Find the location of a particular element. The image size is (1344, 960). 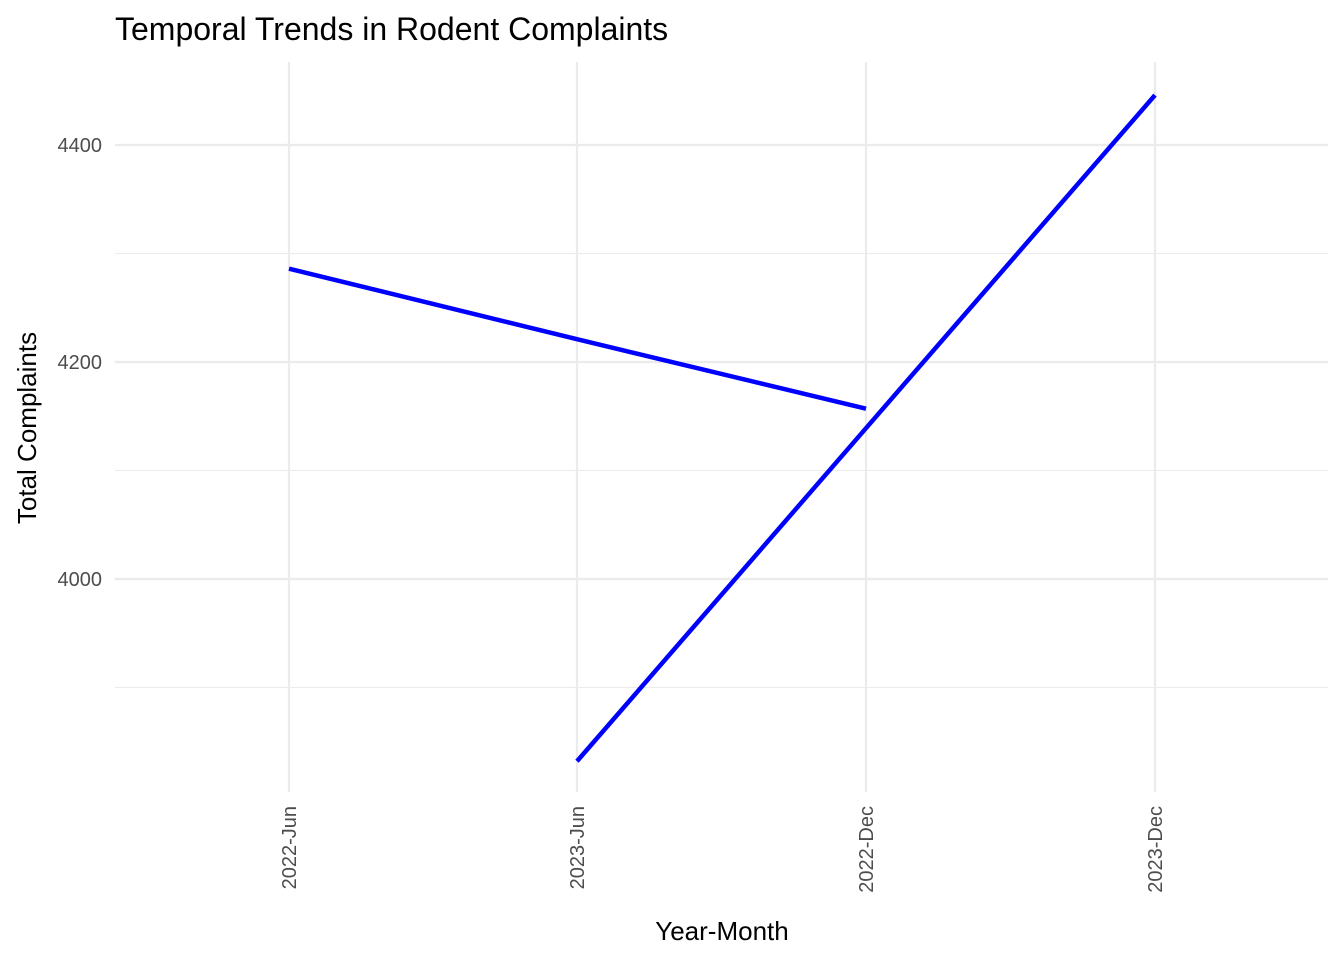

y-axis-title: Total Complaints is located at coordinates (27, 428).